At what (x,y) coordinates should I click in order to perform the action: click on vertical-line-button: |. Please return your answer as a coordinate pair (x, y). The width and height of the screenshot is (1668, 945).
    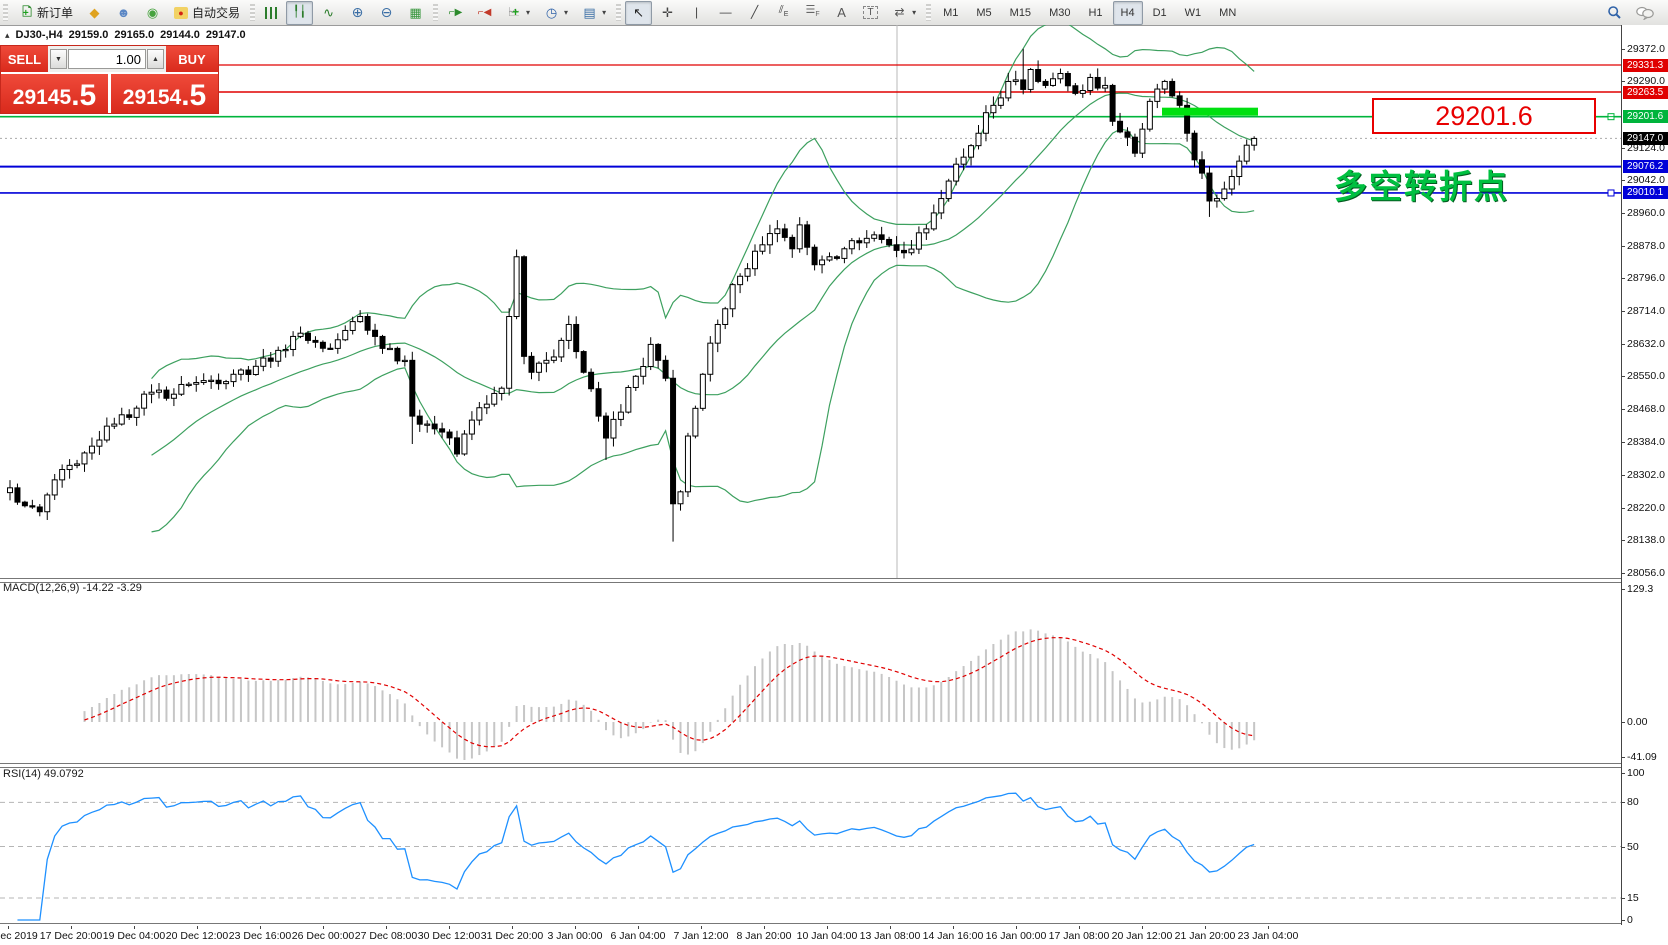
    Looking at the image, I should click on (696, 13).